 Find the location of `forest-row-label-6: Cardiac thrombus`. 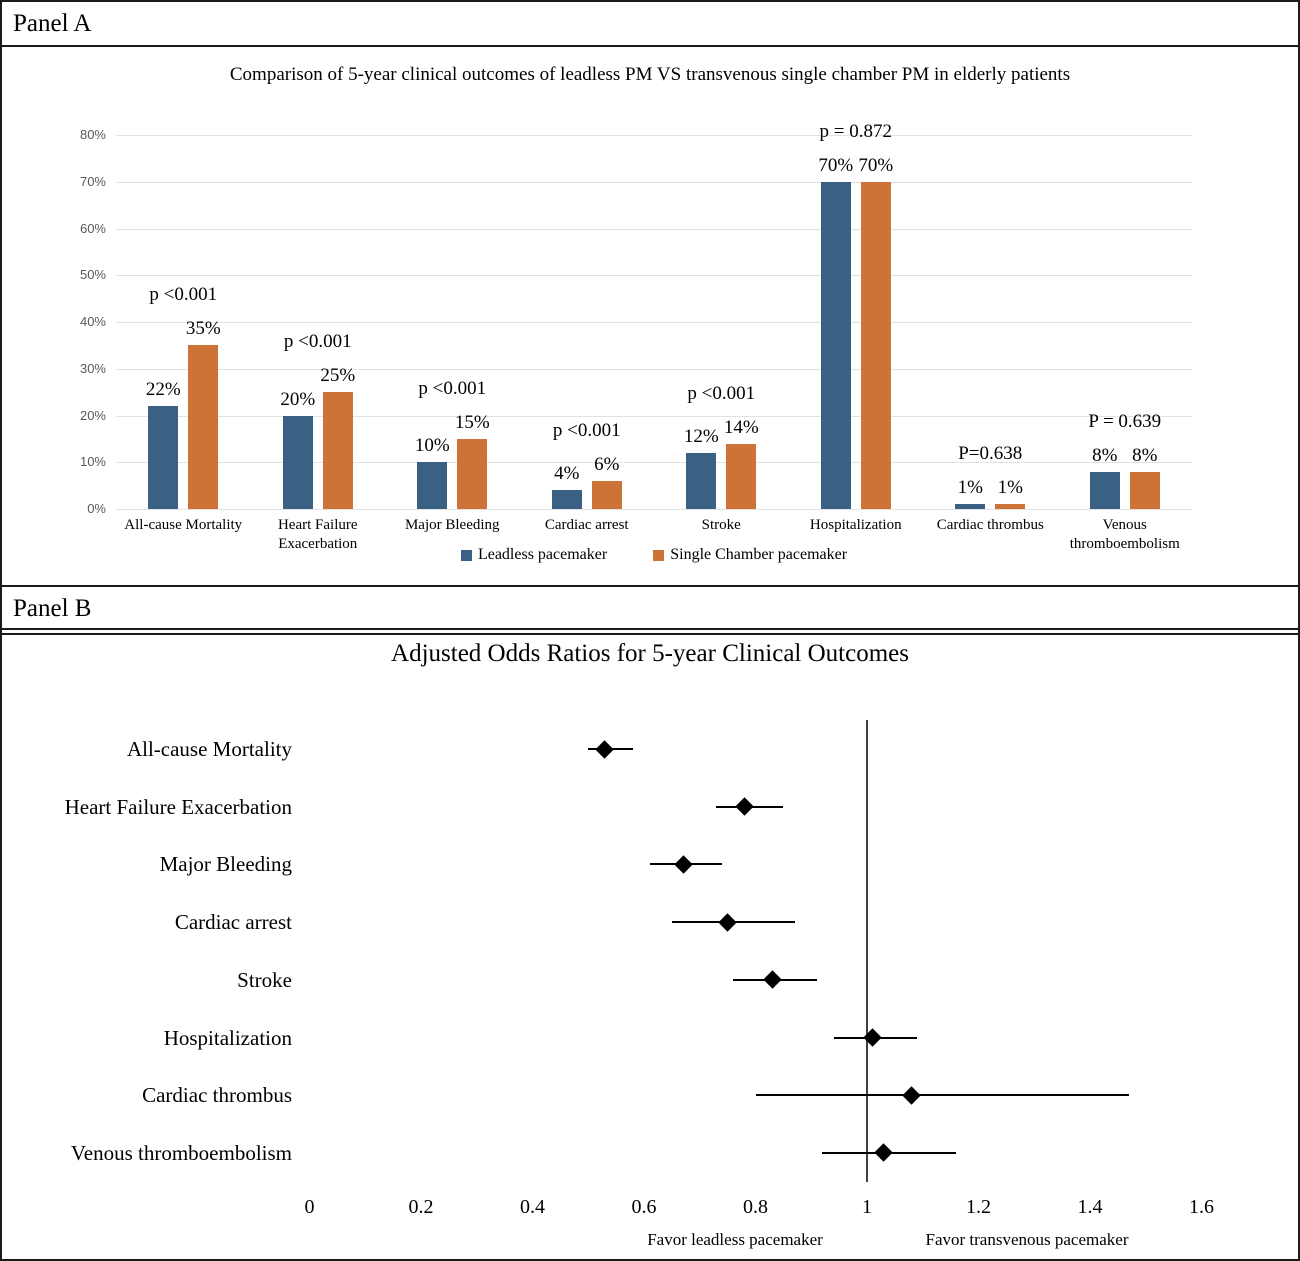

forest-row-label-6: Cardiac thrombus is located at coordinates (217, 1095).